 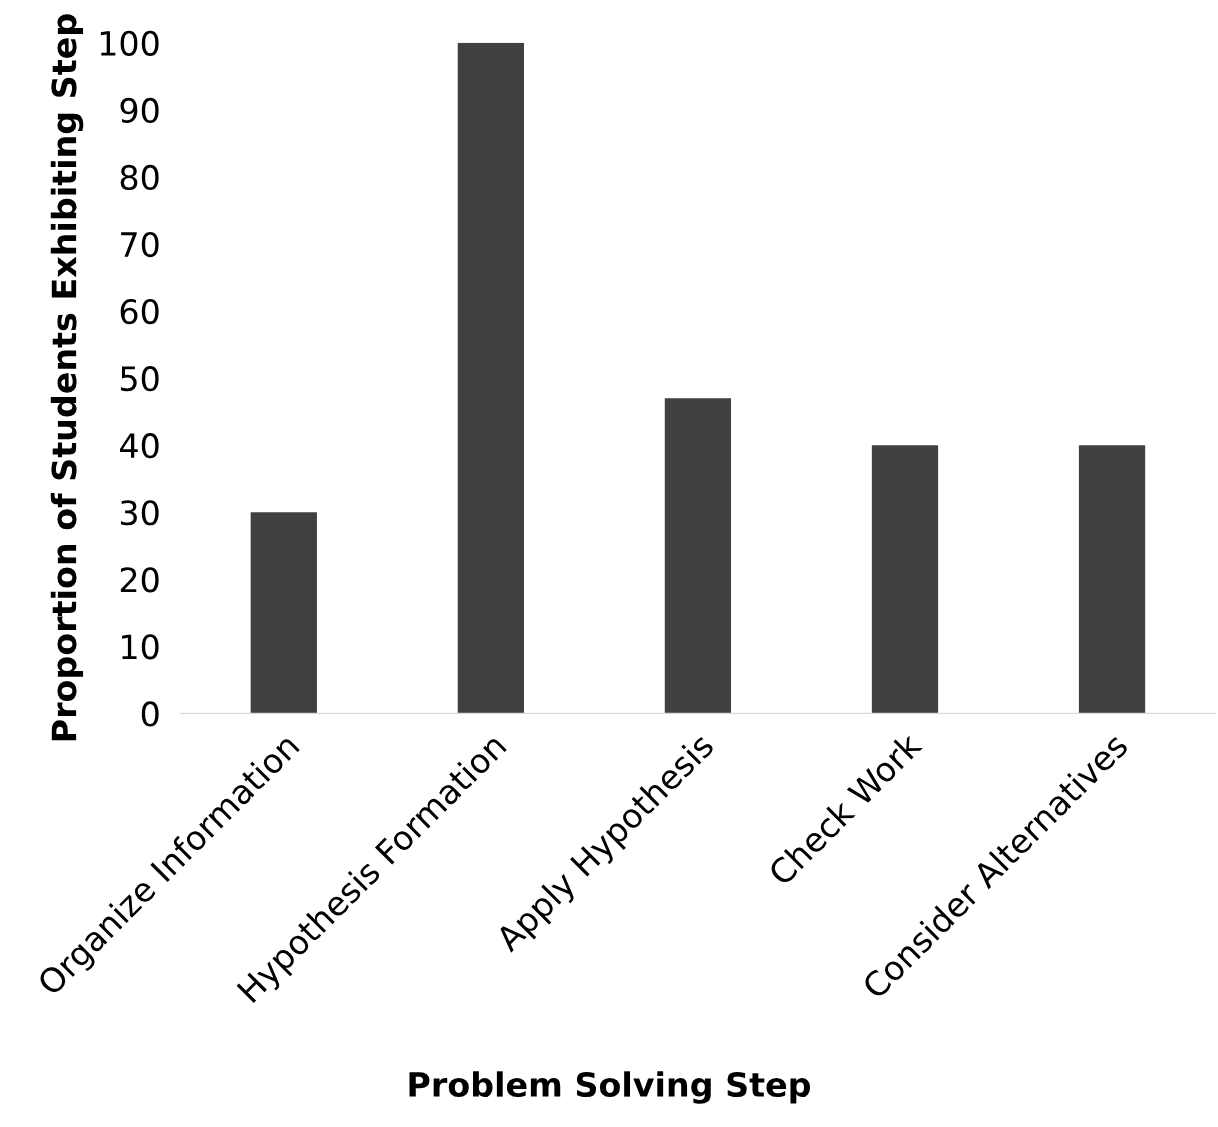 What do you see at coordinates (150, 714) in the screenshot?
I see `y-tick-label: 0` at bounding box center [150, 714].